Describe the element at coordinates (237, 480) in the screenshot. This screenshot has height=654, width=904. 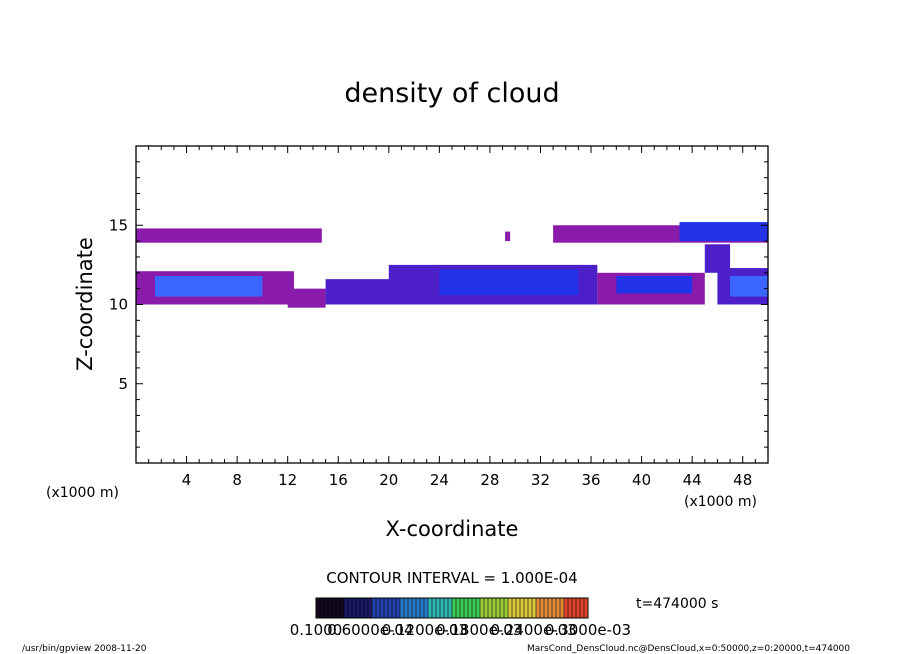
I see `x-tick-label: 8` at that location.